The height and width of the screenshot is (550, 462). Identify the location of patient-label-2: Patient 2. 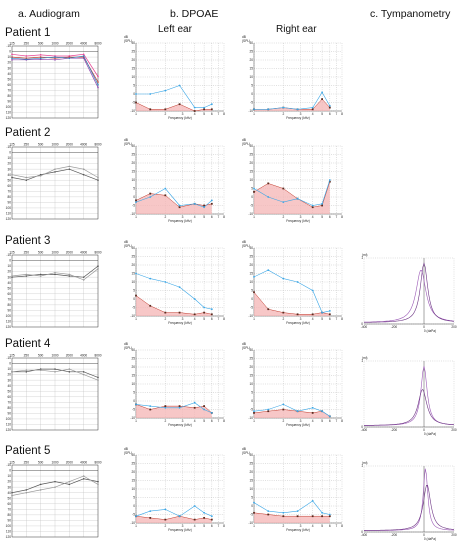
(28, 133).